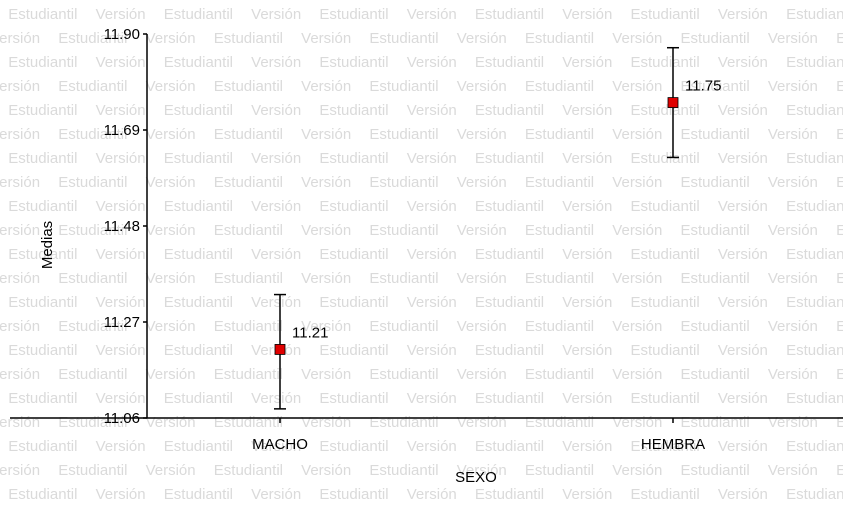  I want to click on y-tick-label: 11.06, so click(122, 418).